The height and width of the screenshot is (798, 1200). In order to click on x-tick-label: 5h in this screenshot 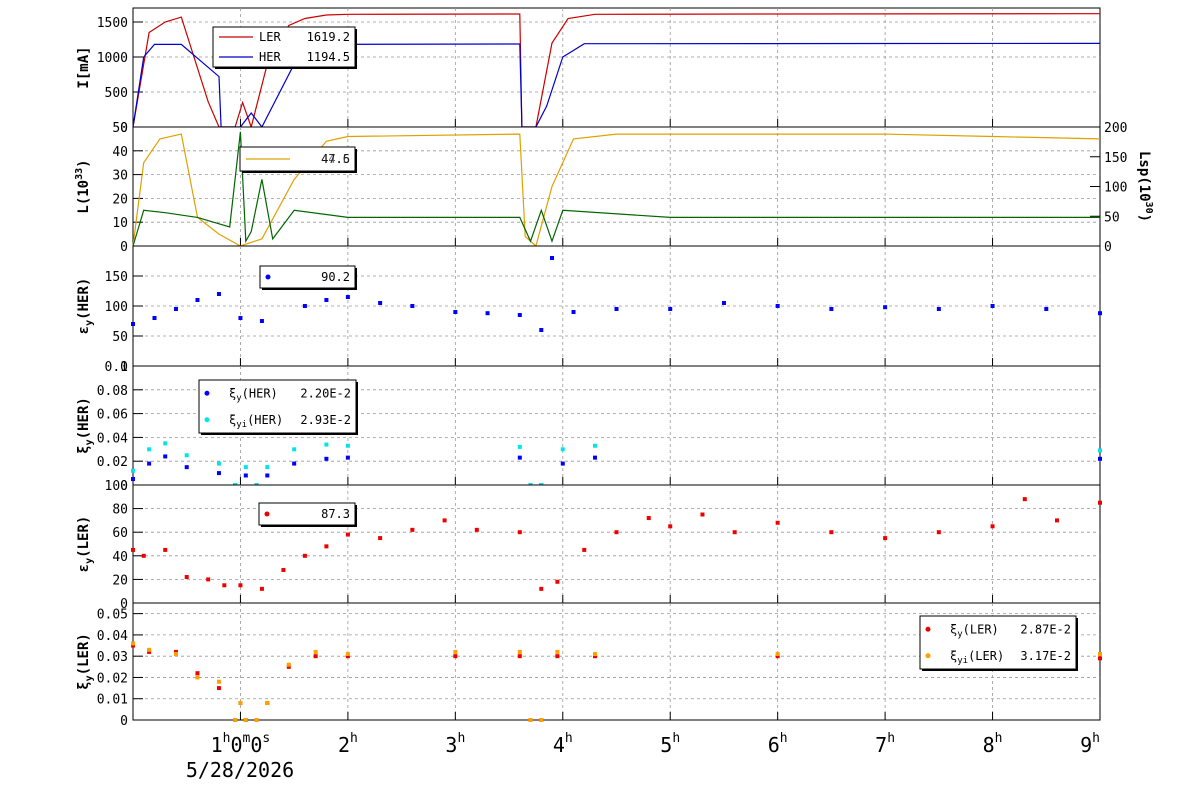, I will do `click(670, 744)`.